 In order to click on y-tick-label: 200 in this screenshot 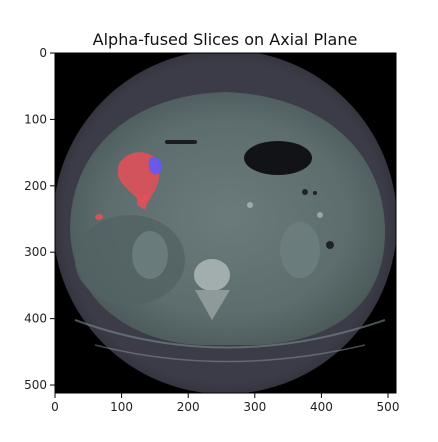, I will do `click(35, 186)`.